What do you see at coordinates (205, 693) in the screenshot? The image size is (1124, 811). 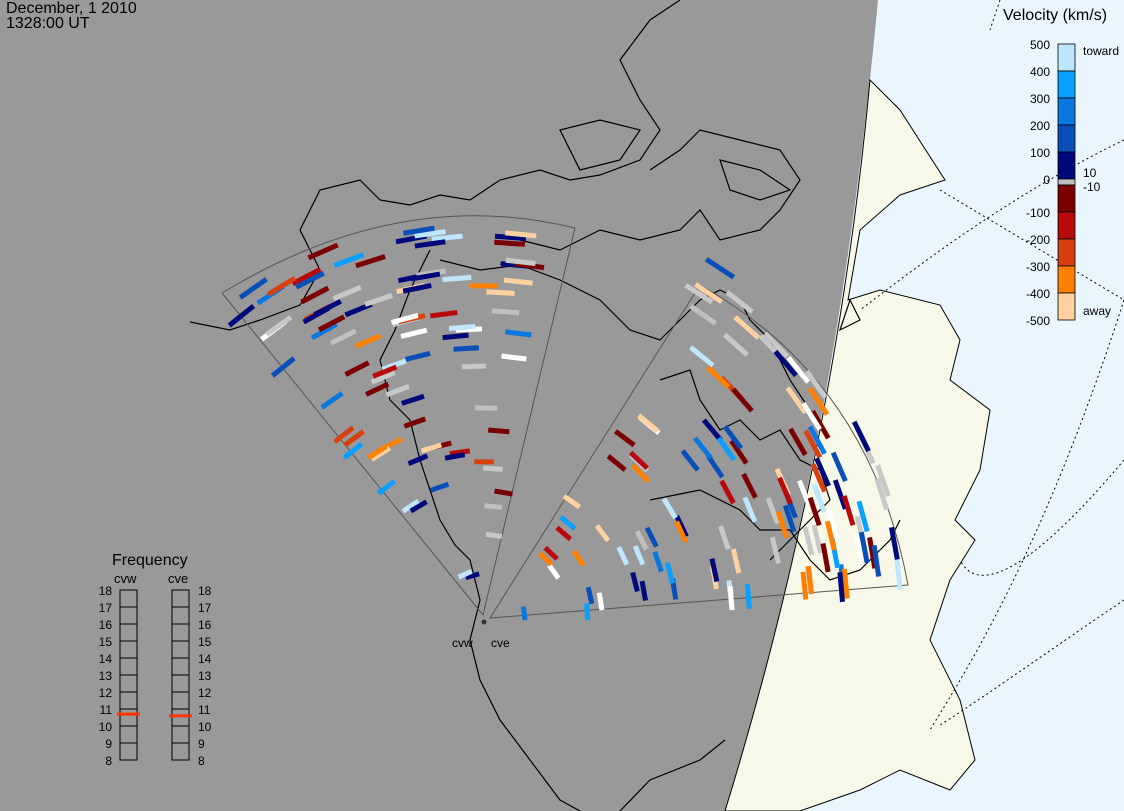 I see `frequency-tick-right: 12` at bounding box center [205, 693].